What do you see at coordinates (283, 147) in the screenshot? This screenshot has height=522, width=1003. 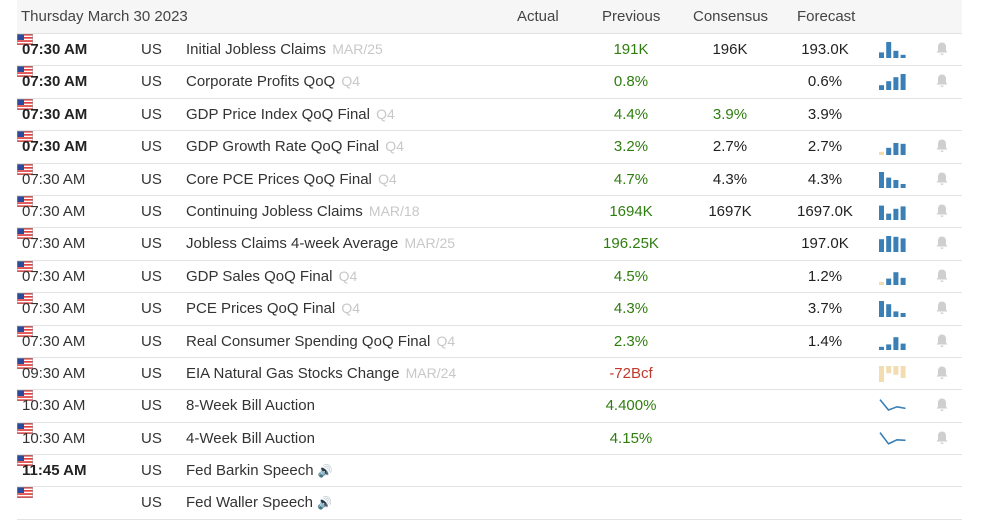 I see `event-title: GDP Growth Rate QoQ Final` at bounding box center [283, 147].